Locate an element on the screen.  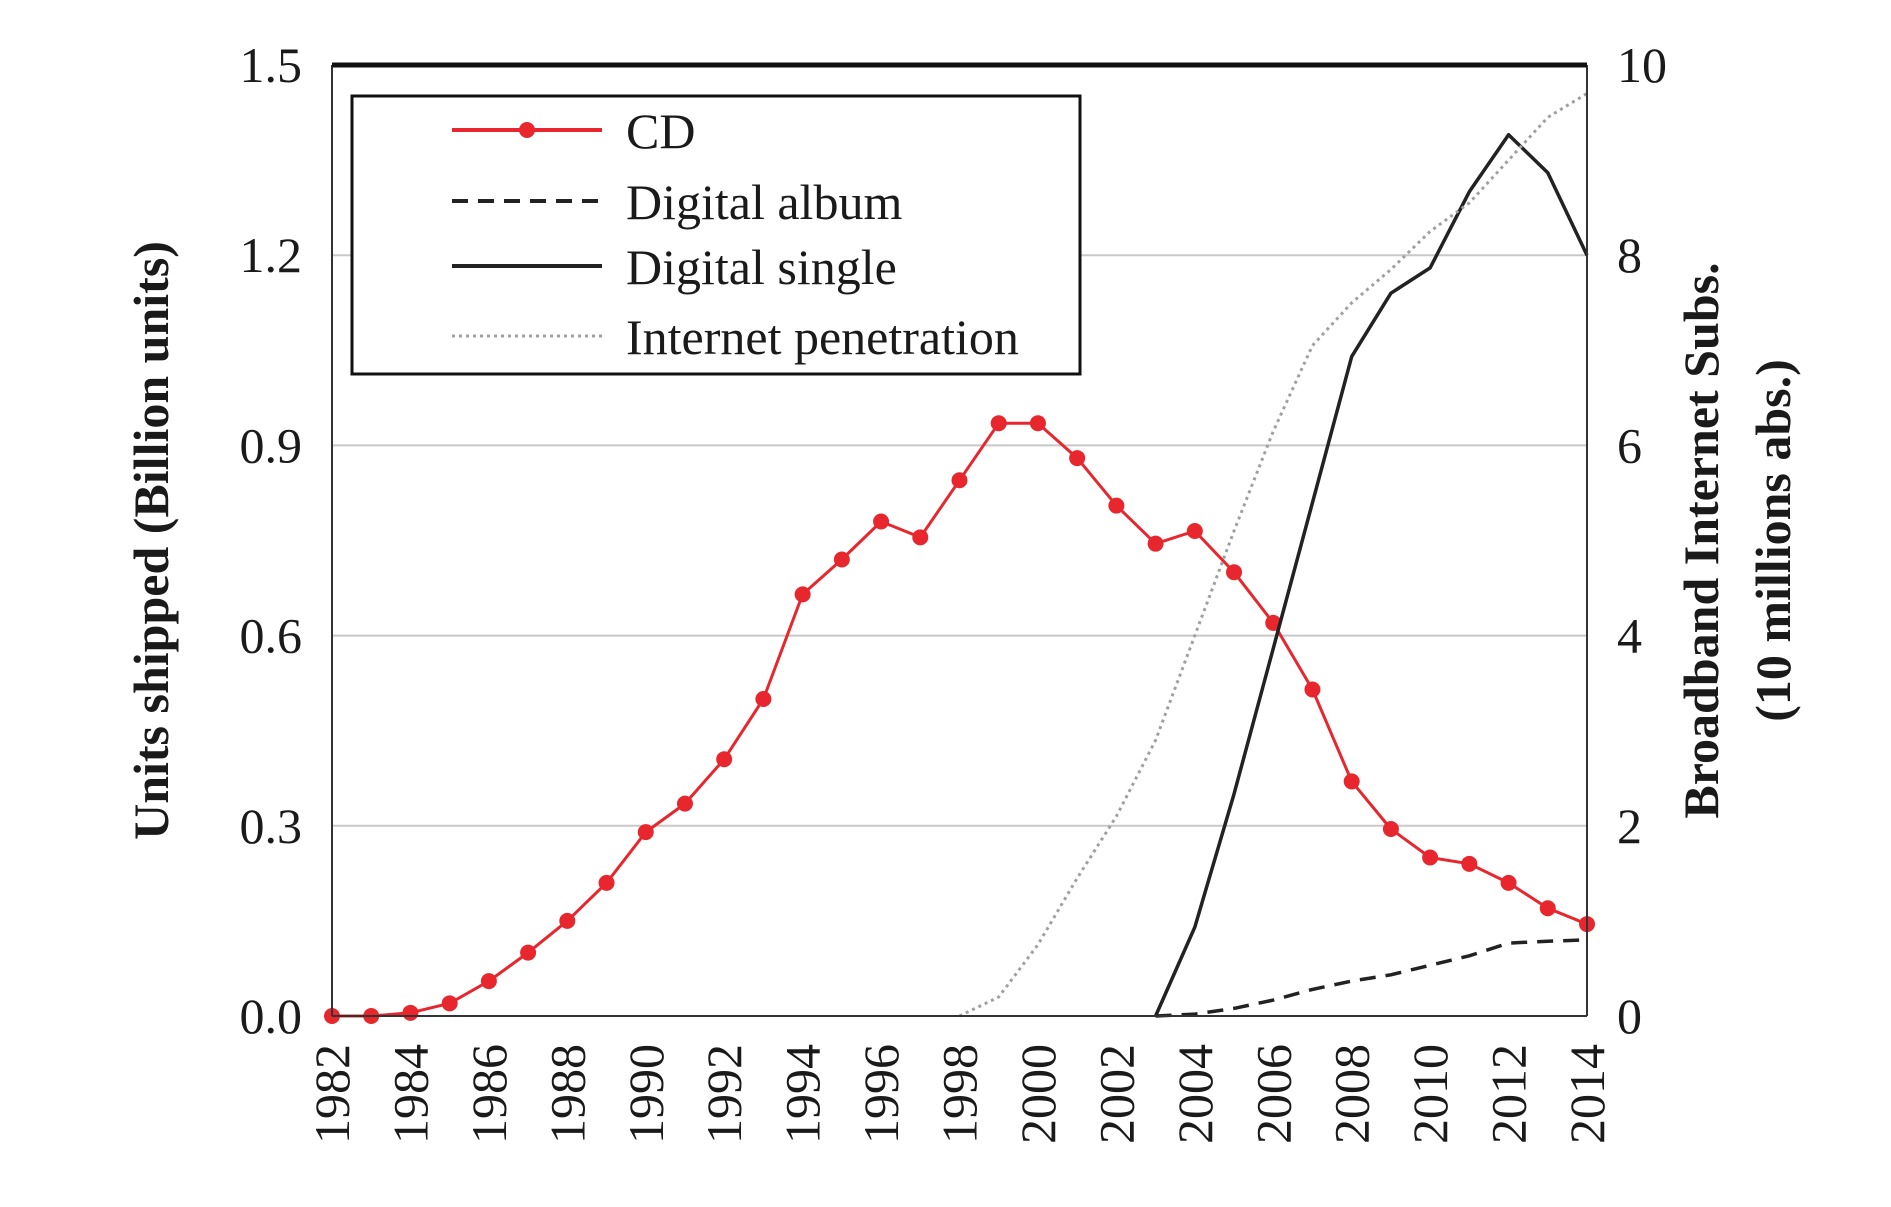
y-tick-label: 0.9 is located at coordinates (271, 445).